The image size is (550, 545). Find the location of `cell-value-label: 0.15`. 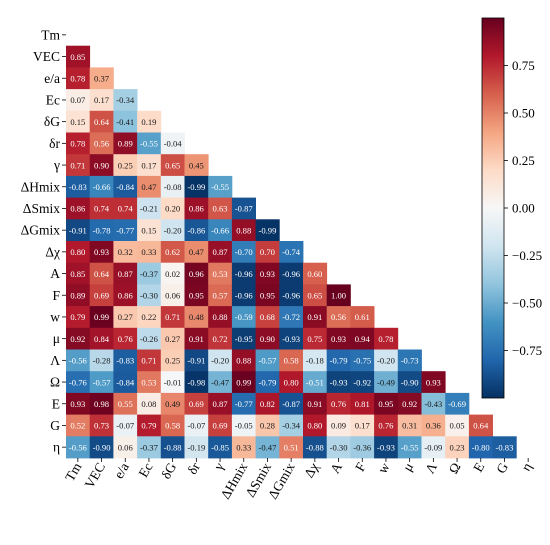

cell-value-label: 0.15 is located at coordinates (148, 230).